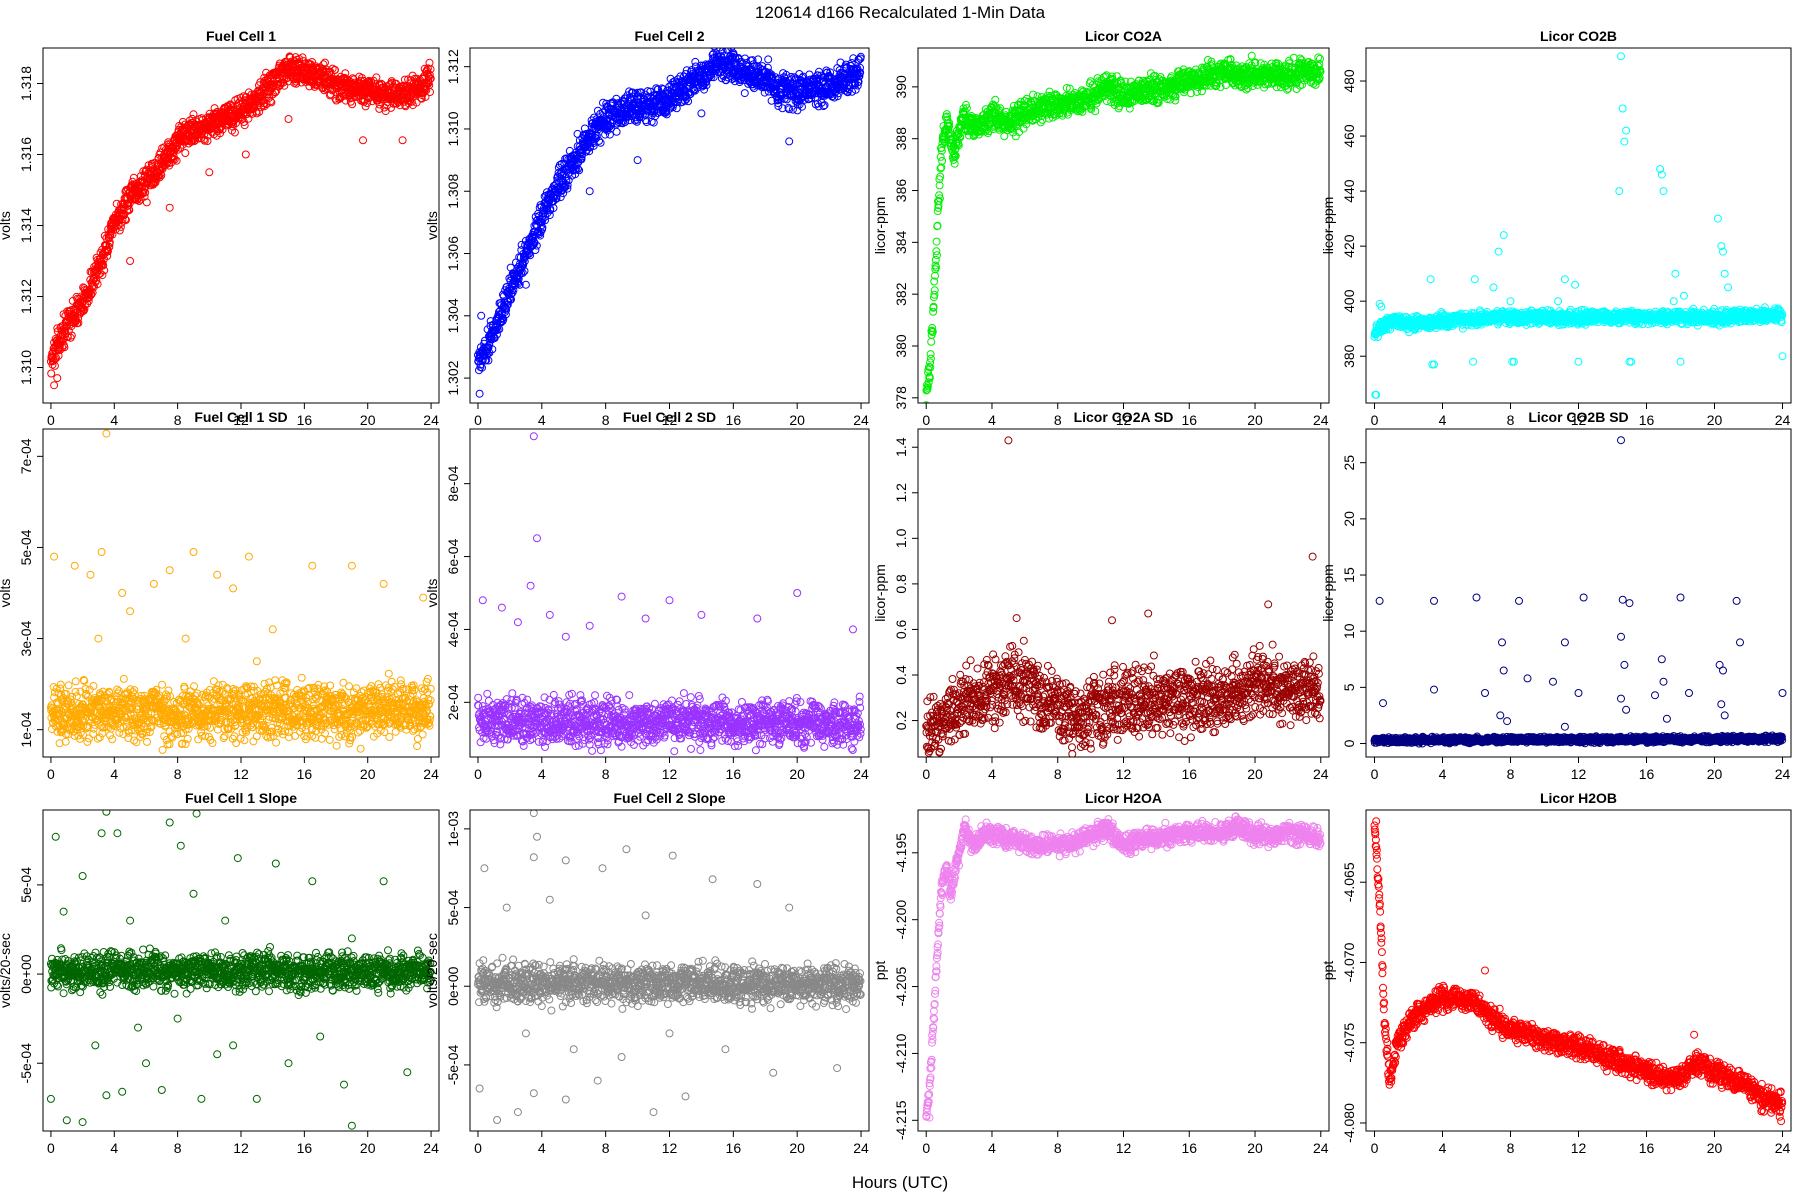 This screenshot has height=1200, width=1800. Describe the element at coordinates (901, 346) in the screenshot. I see `y-tick-label: 380` at that location.